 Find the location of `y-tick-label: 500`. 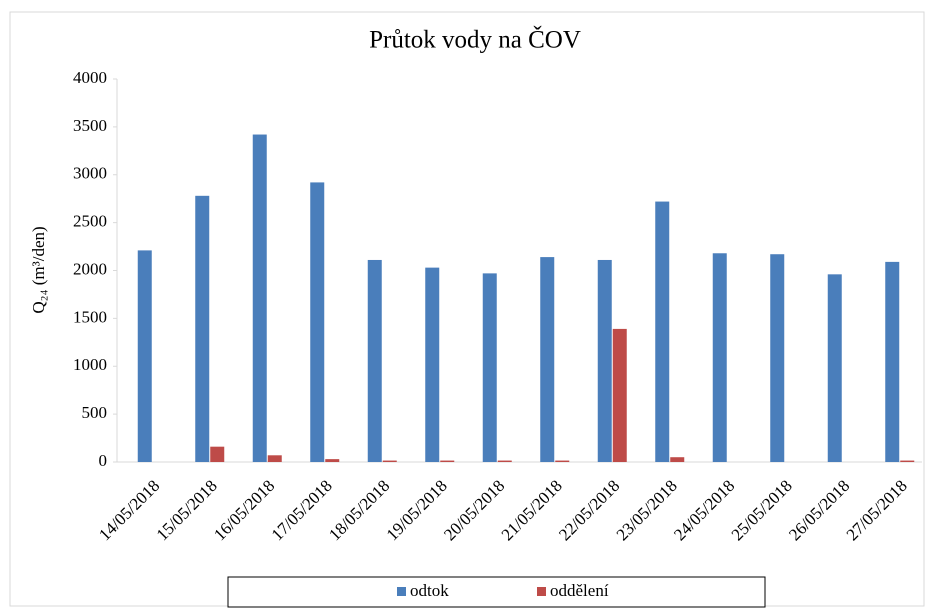

y-tick-label: 500 is located at coordinates (95, 412).